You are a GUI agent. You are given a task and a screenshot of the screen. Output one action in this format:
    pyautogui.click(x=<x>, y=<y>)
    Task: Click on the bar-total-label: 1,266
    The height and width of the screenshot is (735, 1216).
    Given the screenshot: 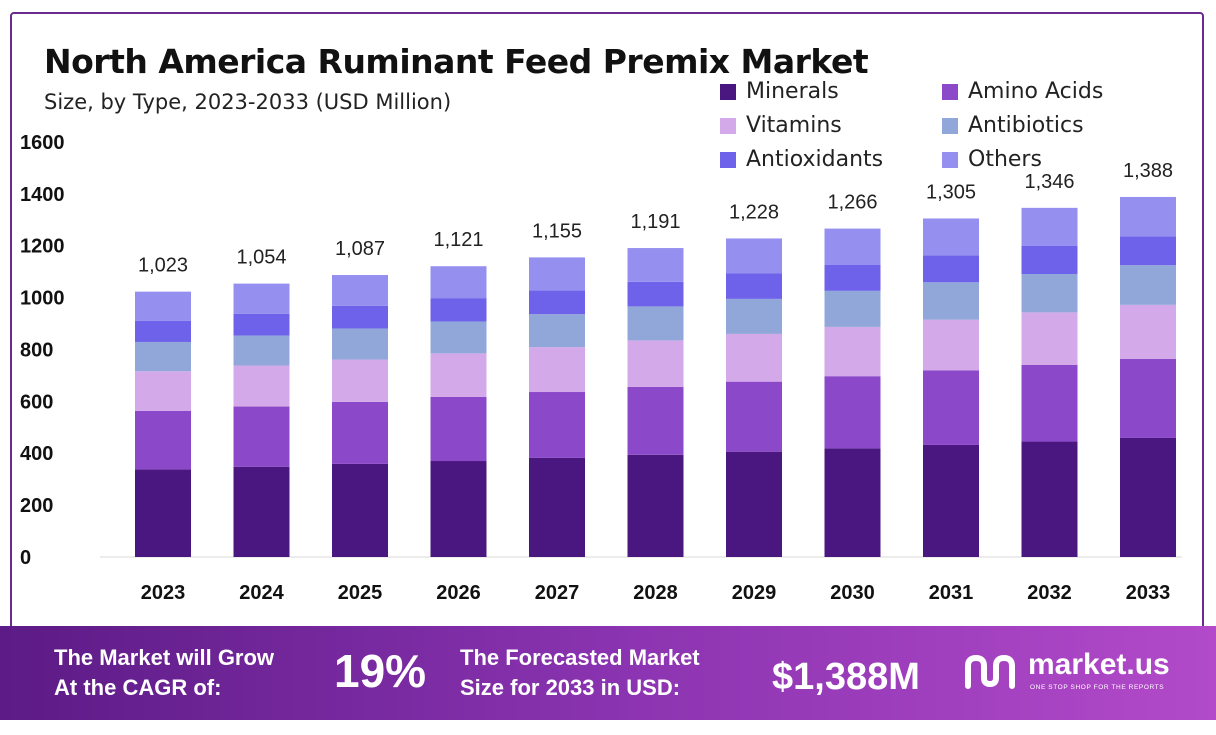 What is the action you would take?
    pyautogui.click(x=852, y=203)
    